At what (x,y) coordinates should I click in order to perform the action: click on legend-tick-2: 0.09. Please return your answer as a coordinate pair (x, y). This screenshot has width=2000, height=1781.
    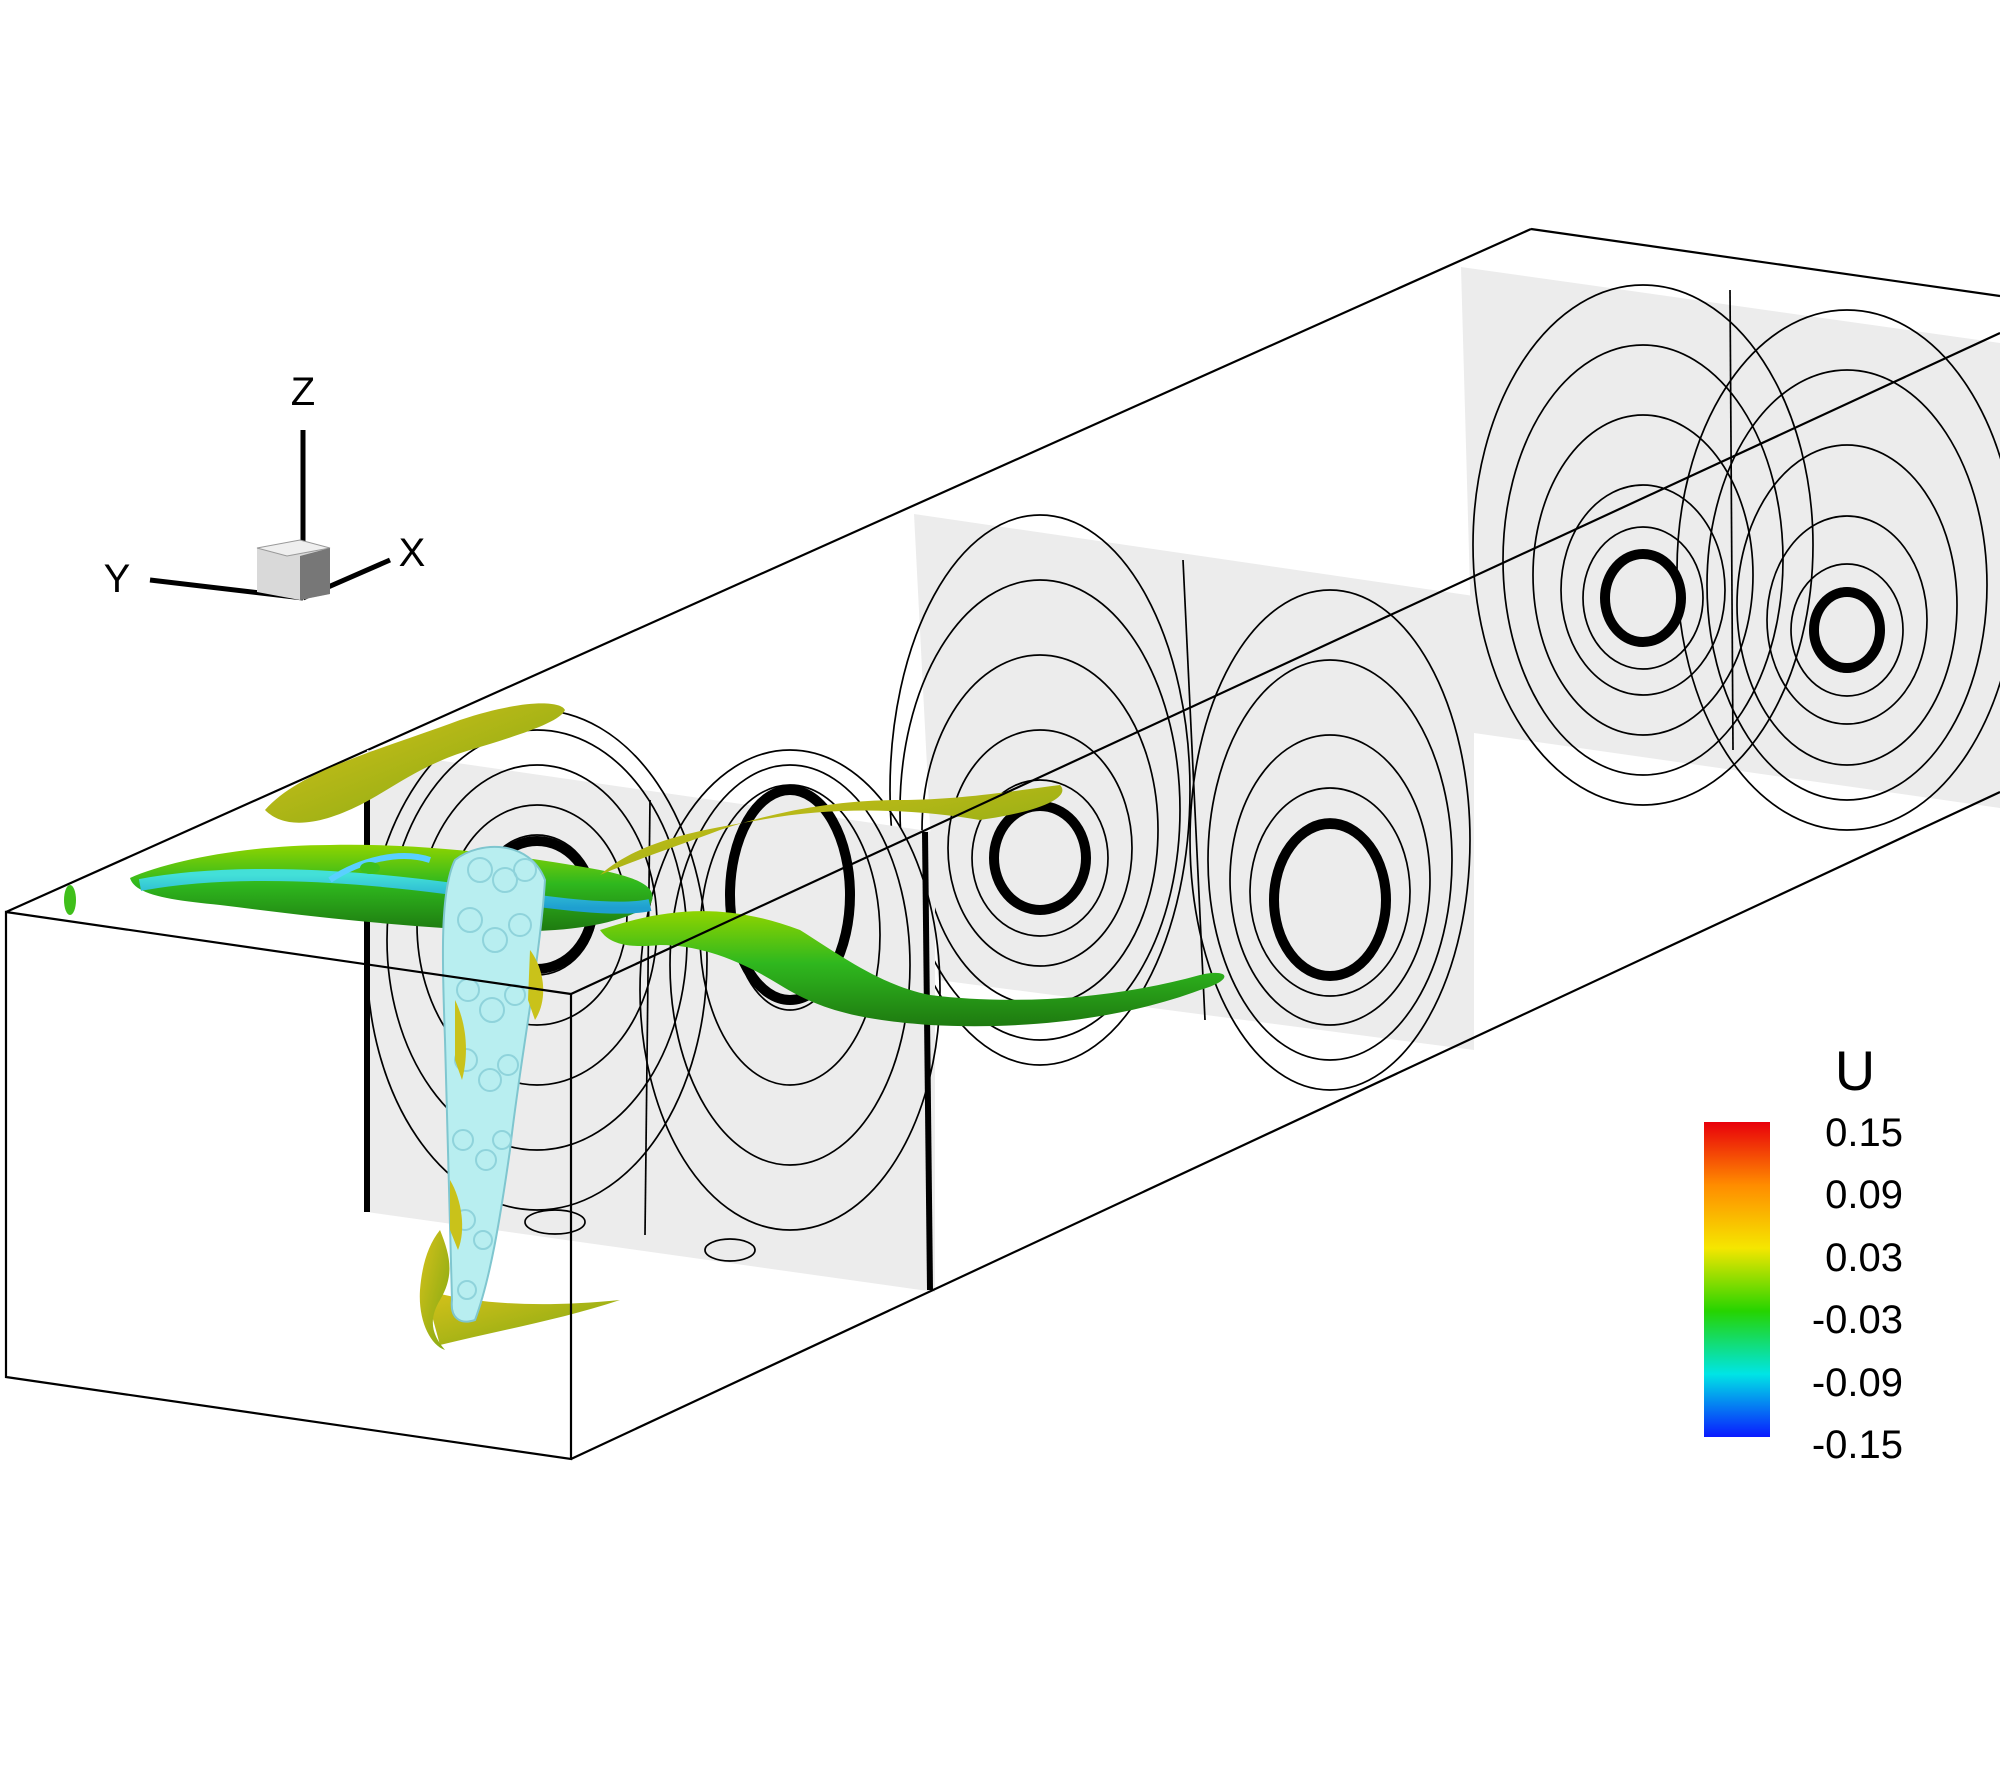
    Looking at the image, I should click on (1864, 1195).